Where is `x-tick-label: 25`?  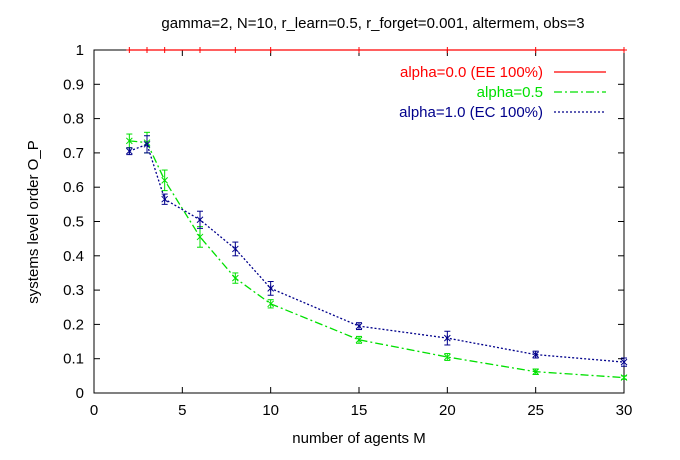 x-tick-label: 25 is located at coordinates (535, 410).